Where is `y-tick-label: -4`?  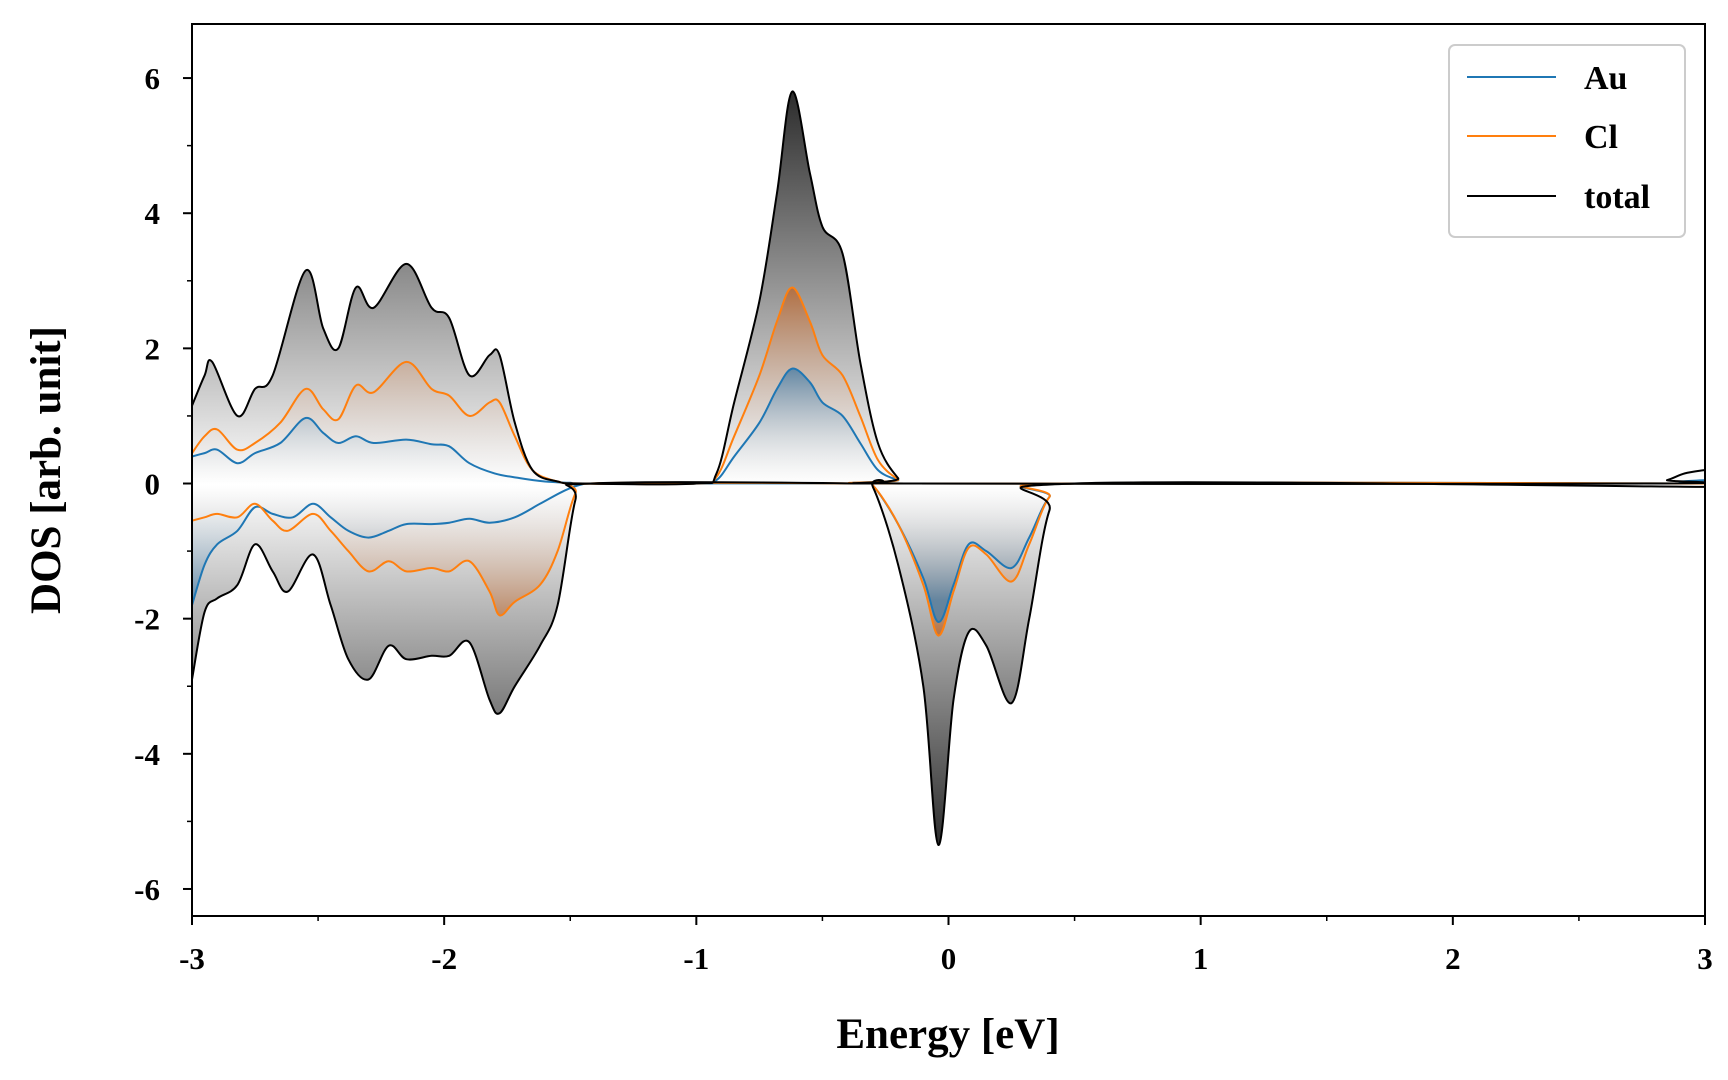
y-tick-label: -4 is located at coordinates (147, 754).